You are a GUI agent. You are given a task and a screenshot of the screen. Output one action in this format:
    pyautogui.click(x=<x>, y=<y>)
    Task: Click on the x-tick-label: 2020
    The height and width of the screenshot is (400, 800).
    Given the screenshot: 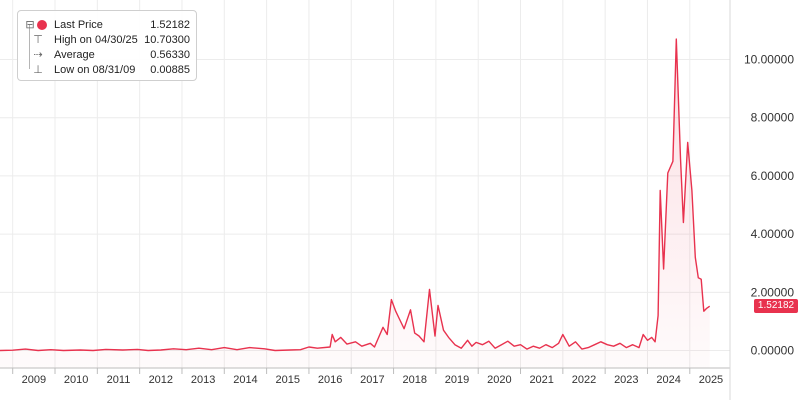 What is the action you would take?
    pyautogui.click(x=499, y=380)
    